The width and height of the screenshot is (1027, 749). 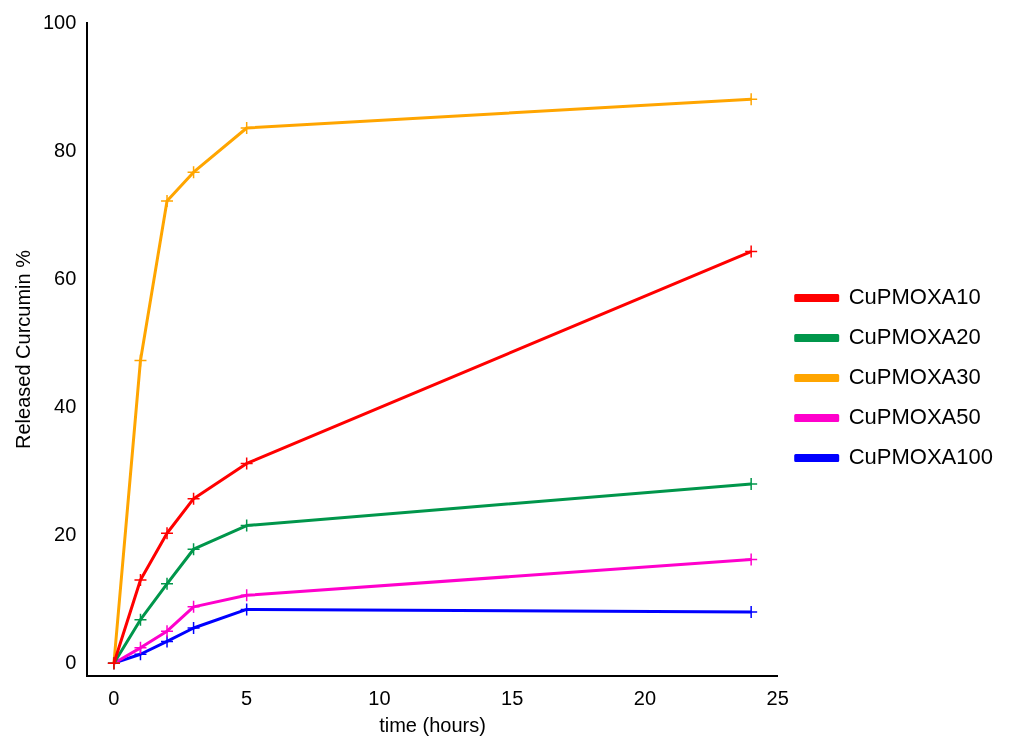 I want to click on y-tick-label: 60, so click(x=65, y=277).